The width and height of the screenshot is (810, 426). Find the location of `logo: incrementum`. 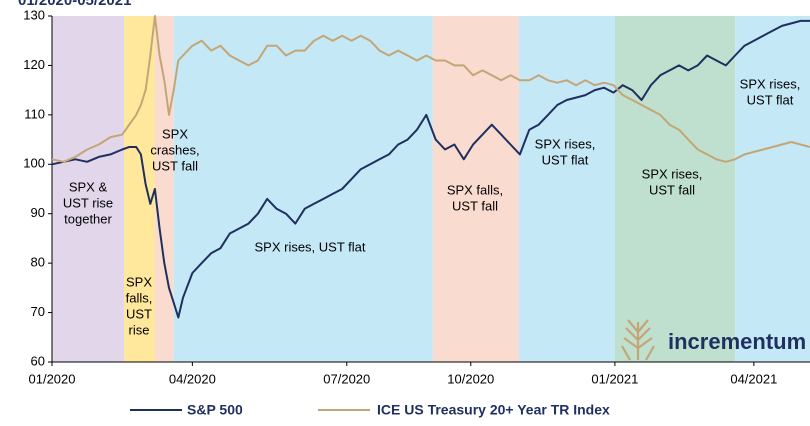

logo: incrementum is located at coordinates (713, 340).